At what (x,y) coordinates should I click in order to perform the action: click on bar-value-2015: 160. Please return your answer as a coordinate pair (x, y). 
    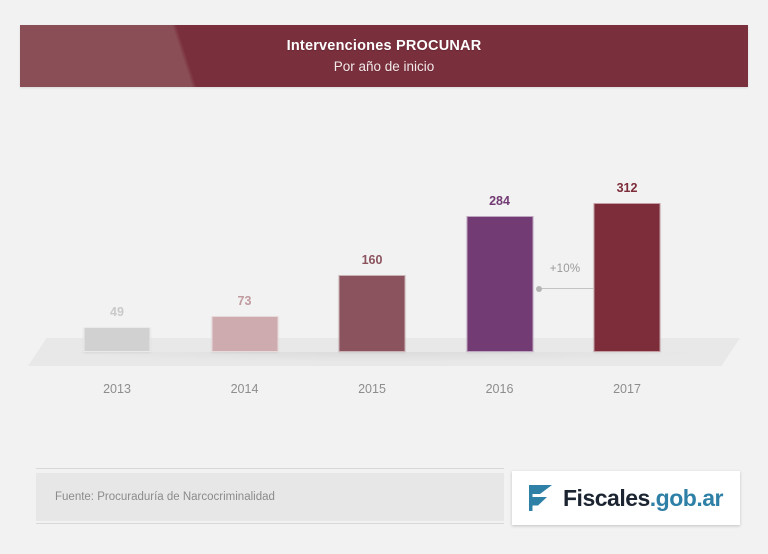
    Looking at the image, I should click on (372, 260).